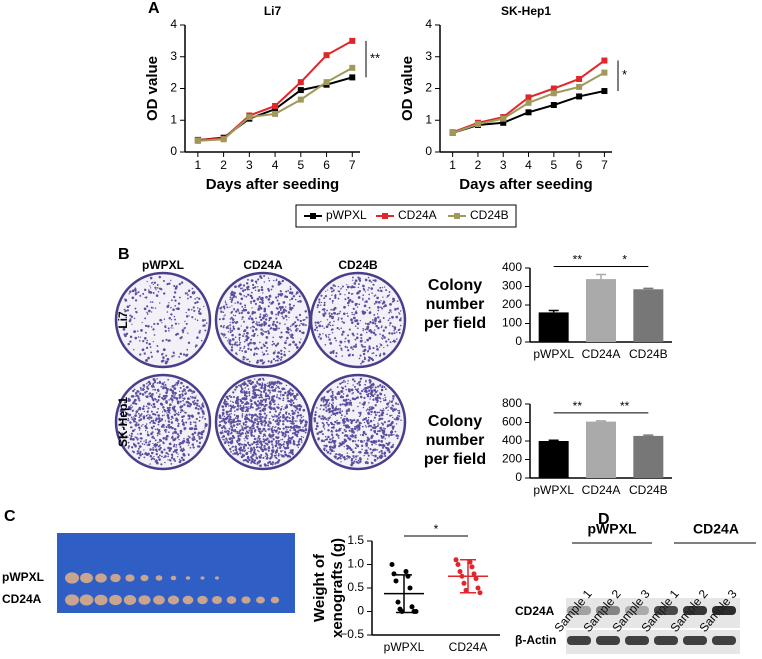 The image size is (762, 659). I want to click on y-tick-label: 200, so click(512, 459).